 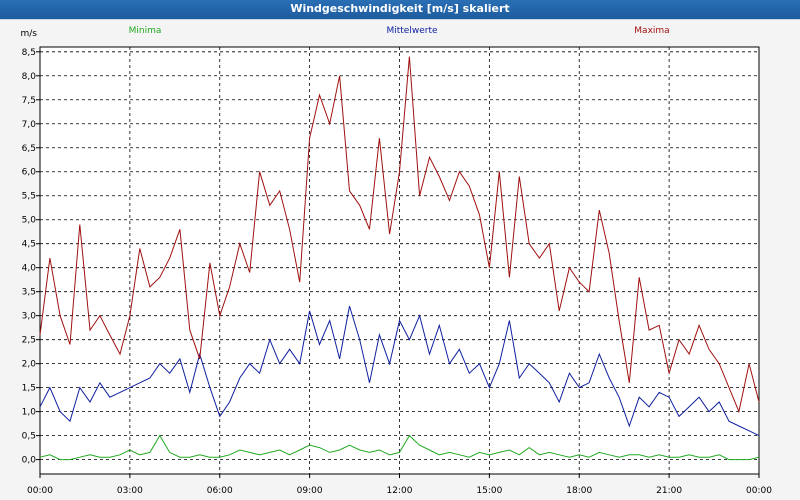 I want to click on x-tick-time-label: 06:00, so click(x=220, y=491).